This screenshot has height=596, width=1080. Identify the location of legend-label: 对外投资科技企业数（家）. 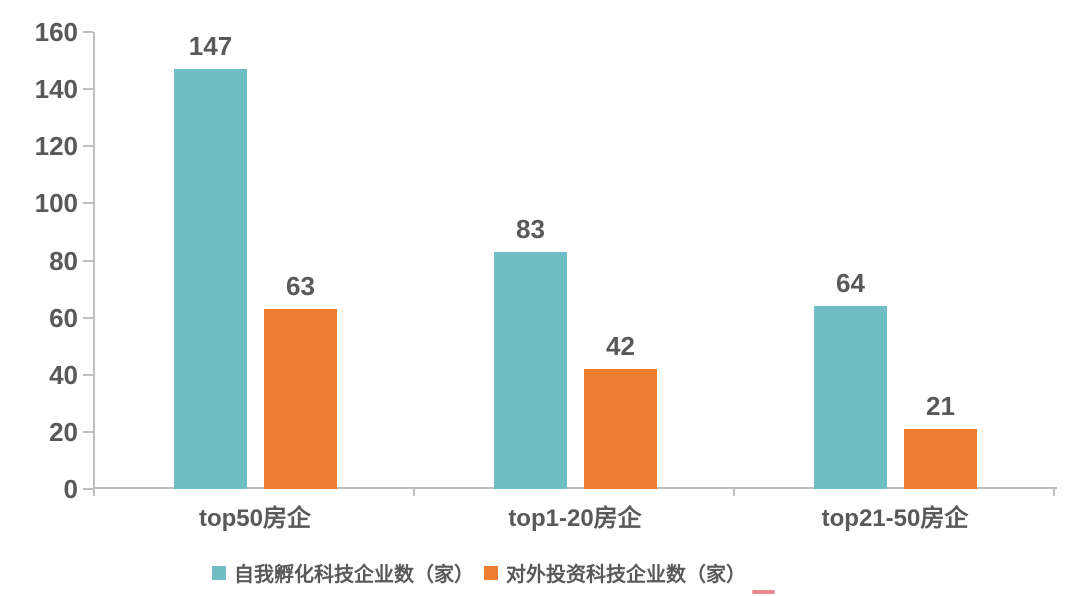
(626, 575).